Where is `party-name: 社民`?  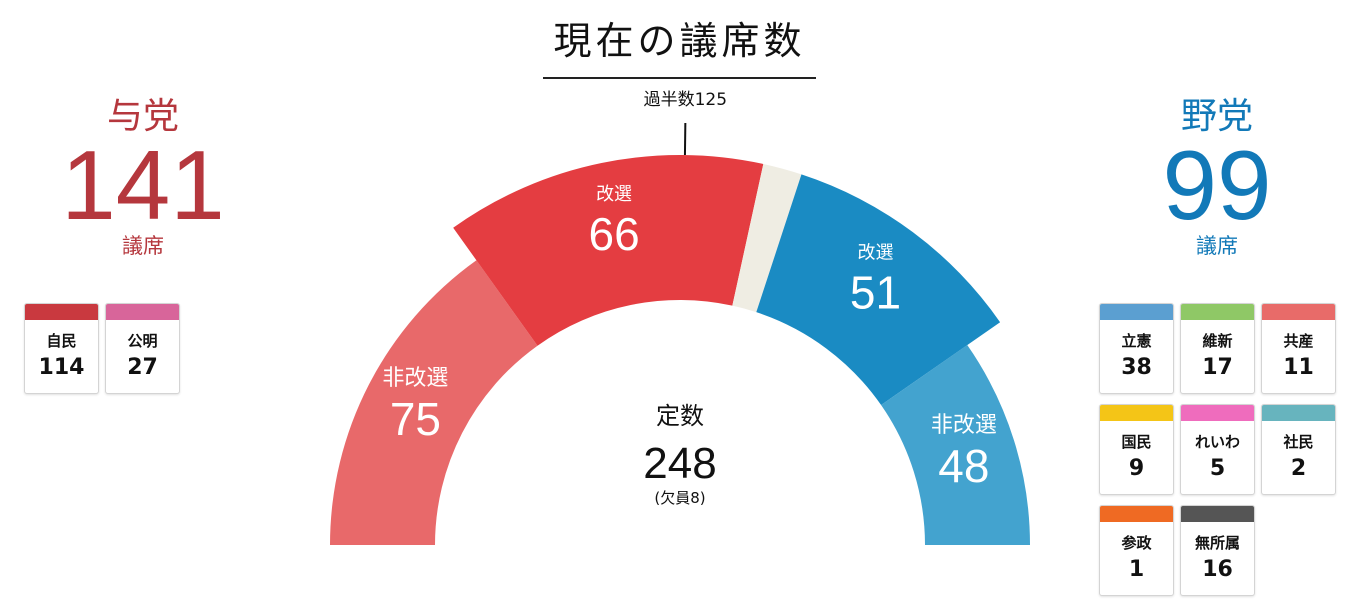 party-name: 社民 is located at coordinates (1298, 442).